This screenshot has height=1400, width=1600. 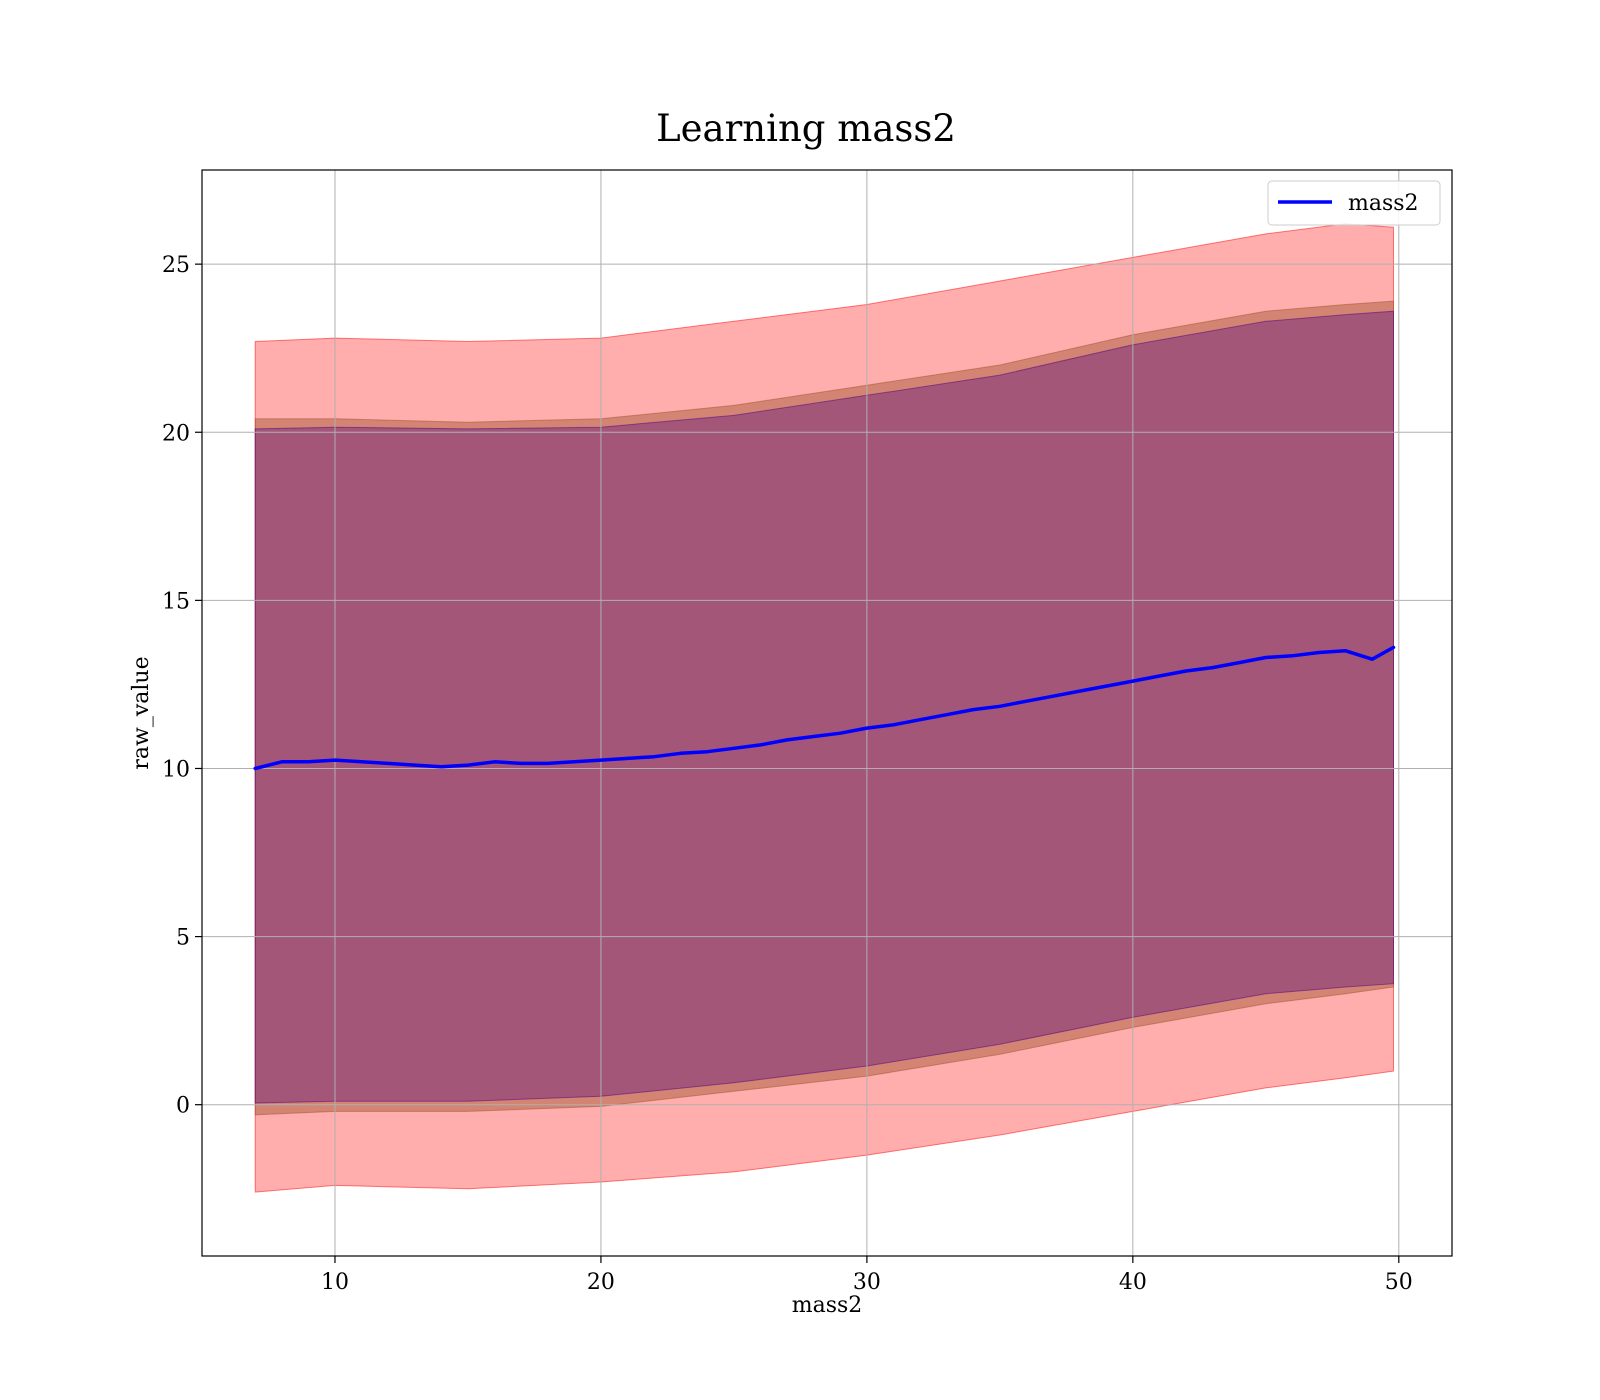 I want to click on series-lines, so click(x=824, y=708).